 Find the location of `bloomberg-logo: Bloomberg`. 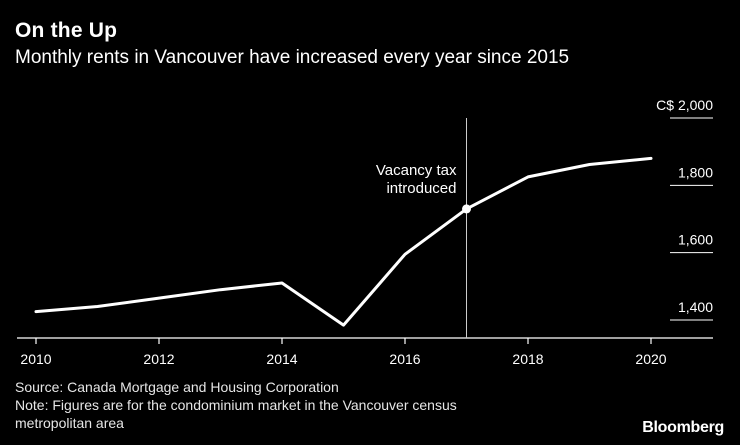

bloomberg-logo: Bloomberg is located at coordinates (683, 427).